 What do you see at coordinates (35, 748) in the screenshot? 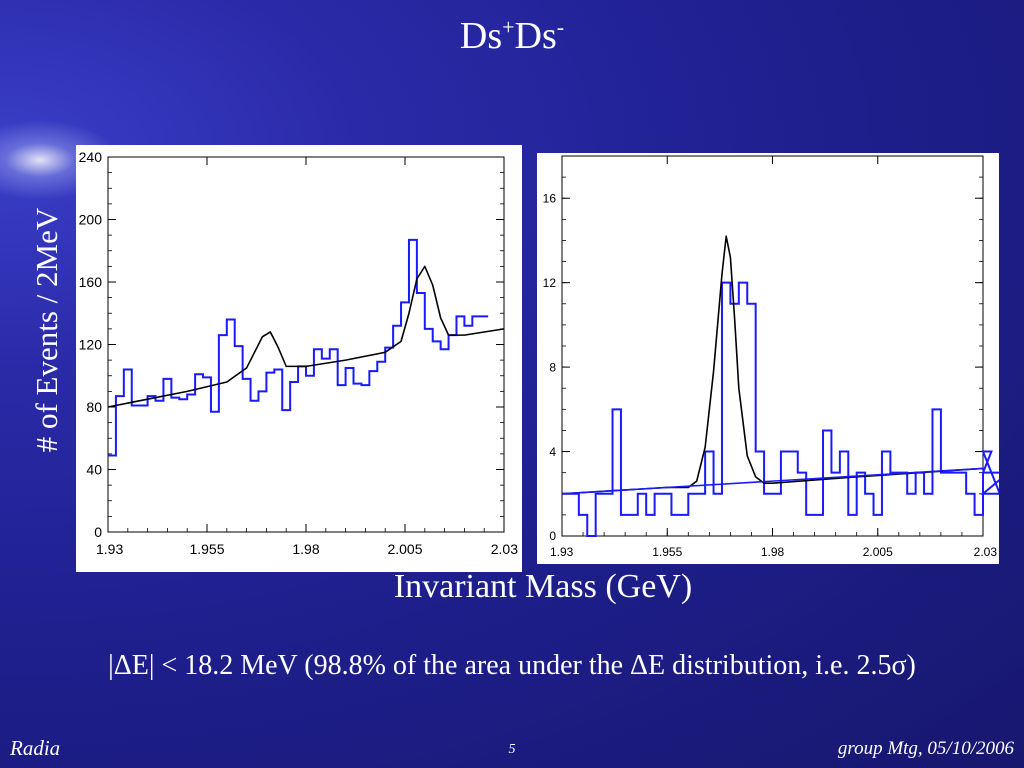
I see `footer-author: Radia` at bounding box center [35, 748].